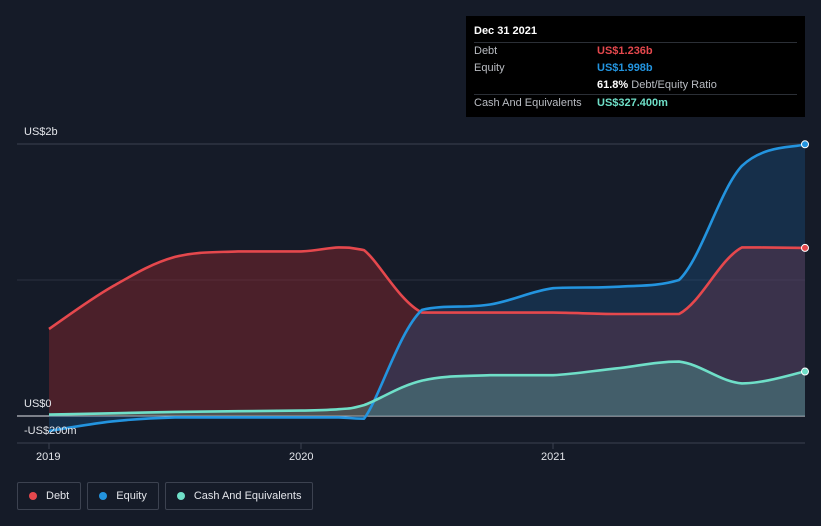 Image resolution: width=821 pixels, height=526 pixels. What do you see at coordinates (805, 258) in the screenshot?
I see `markers` at bounding box center [805, 258].